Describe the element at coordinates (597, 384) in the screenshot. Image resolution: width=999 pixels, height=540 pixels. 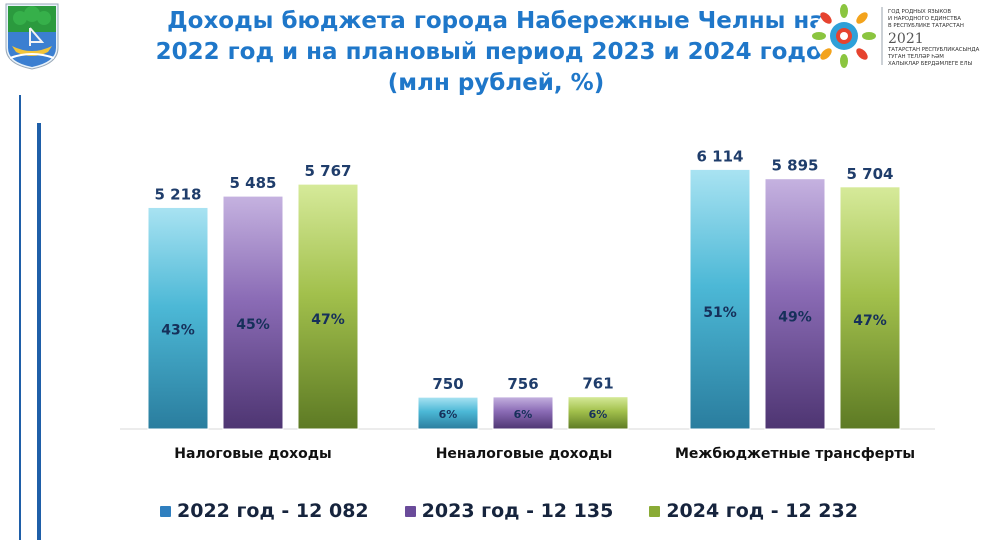
I see `value-label-nenalogovye-2024: 761` at that location.